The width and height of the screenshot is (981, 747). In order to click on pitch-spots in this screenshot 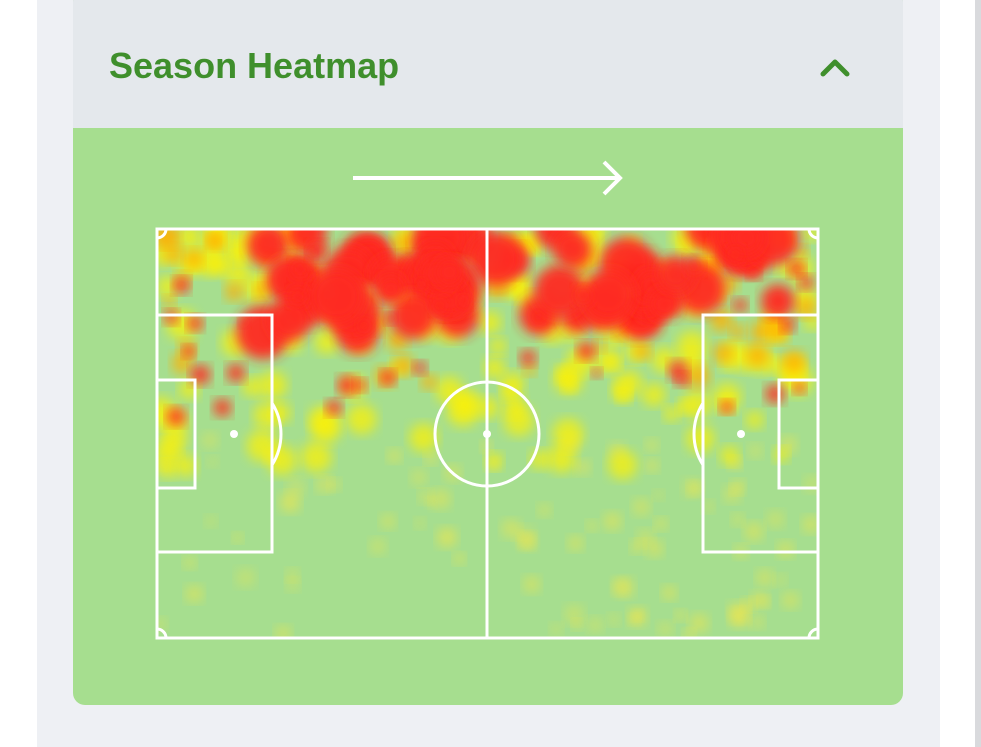, I will do `click(487, 434)`.